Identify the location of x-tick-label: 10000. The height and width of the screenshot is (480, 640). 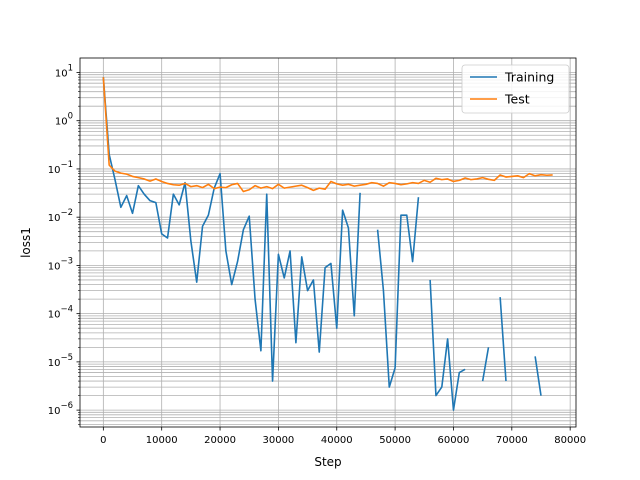
(162, 440).